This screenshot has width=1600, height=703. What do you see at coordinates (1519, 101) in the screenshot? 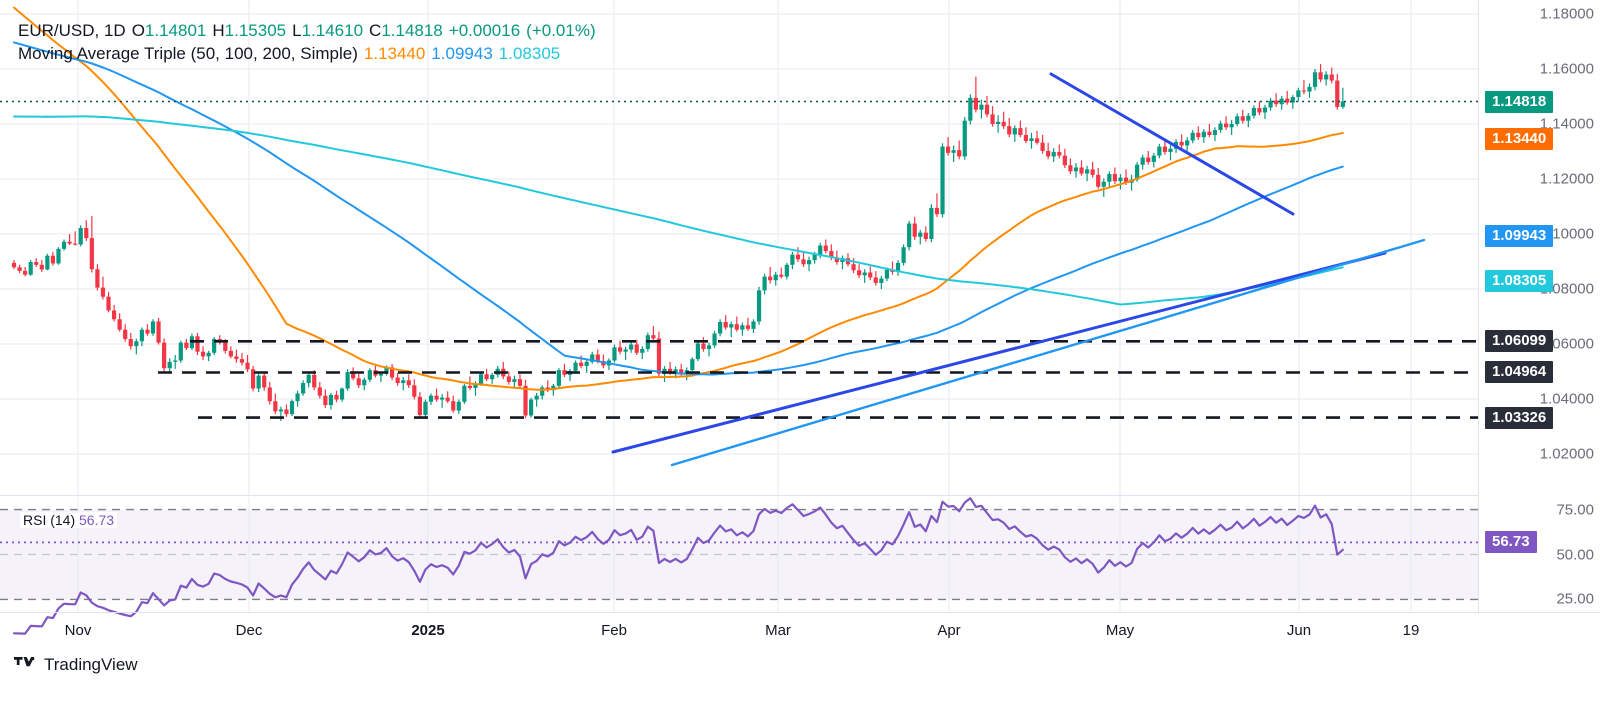
I see `price-badge-last-price: 1.14818` at bounding box center [1519, 101].